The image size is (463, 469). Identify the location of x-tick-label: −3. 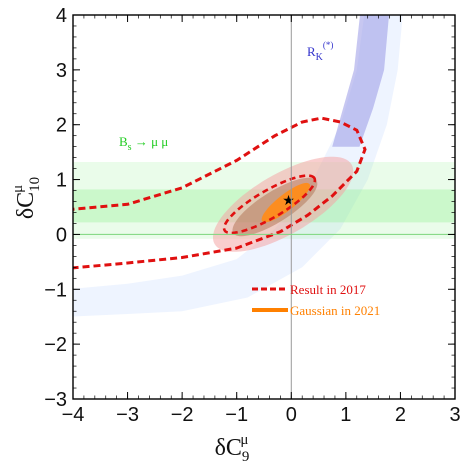
(127, 415).